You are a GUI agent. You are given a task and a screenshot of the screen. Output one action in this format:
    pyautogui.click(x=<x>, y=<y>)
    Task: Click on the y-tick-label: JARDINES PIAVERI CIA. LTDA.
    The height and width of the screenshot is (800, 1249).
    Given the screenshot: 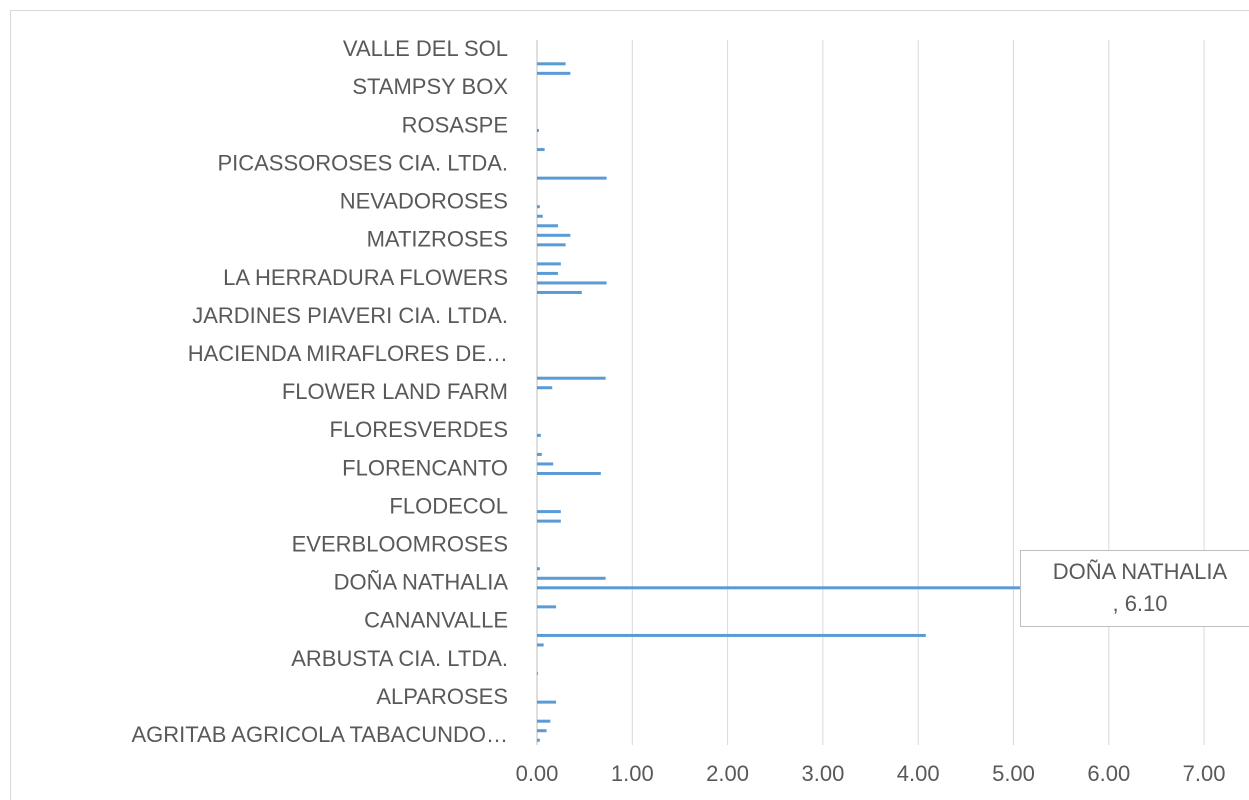 What is the action you would take?
    pyautogui.click(x=350, y=315)
    